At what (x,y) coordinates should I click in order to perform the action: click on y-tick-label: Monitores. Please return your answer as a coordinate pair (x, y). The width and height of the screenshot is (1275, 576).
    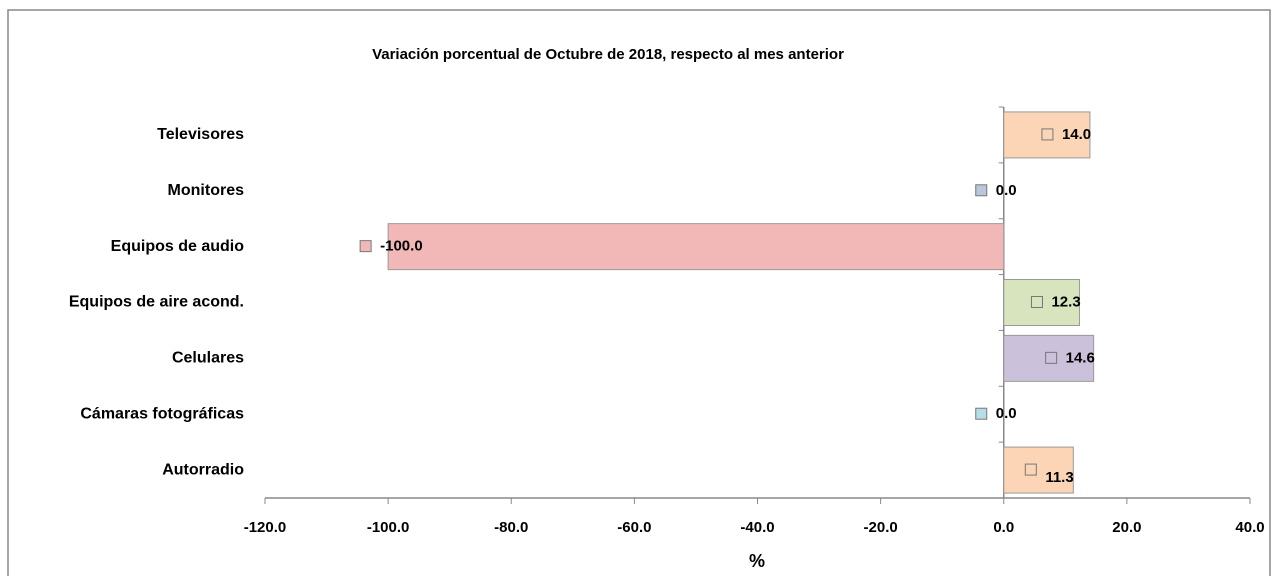
    Looking at the image, I should click on (206, 190).